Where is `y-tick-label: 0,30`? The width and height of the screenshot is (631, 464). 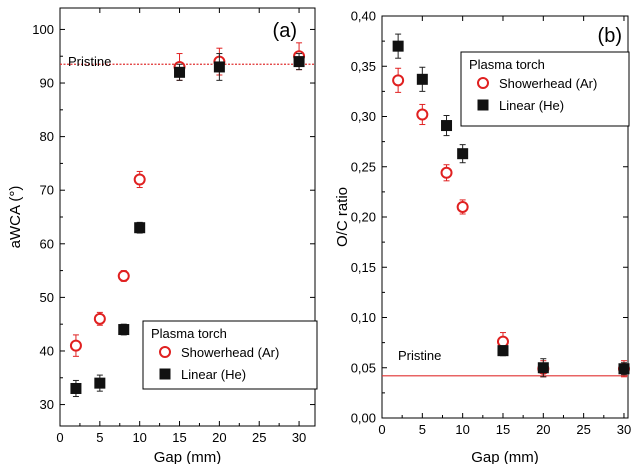
y-tick-label: 0,30 is located at coordinates (363, 116).